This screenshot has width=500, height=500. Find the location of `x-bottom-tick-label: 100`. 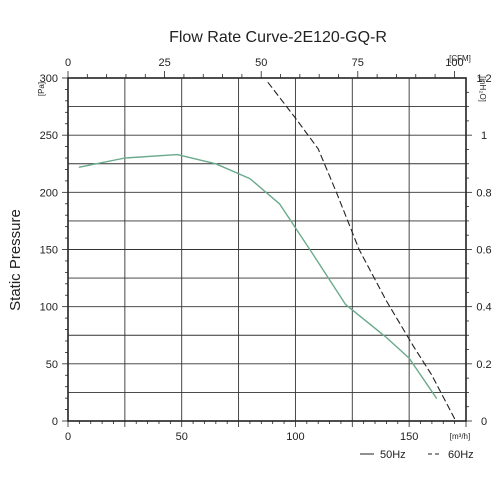

x-bottom-tick-label: 100 is located at coordinates (295, 437).